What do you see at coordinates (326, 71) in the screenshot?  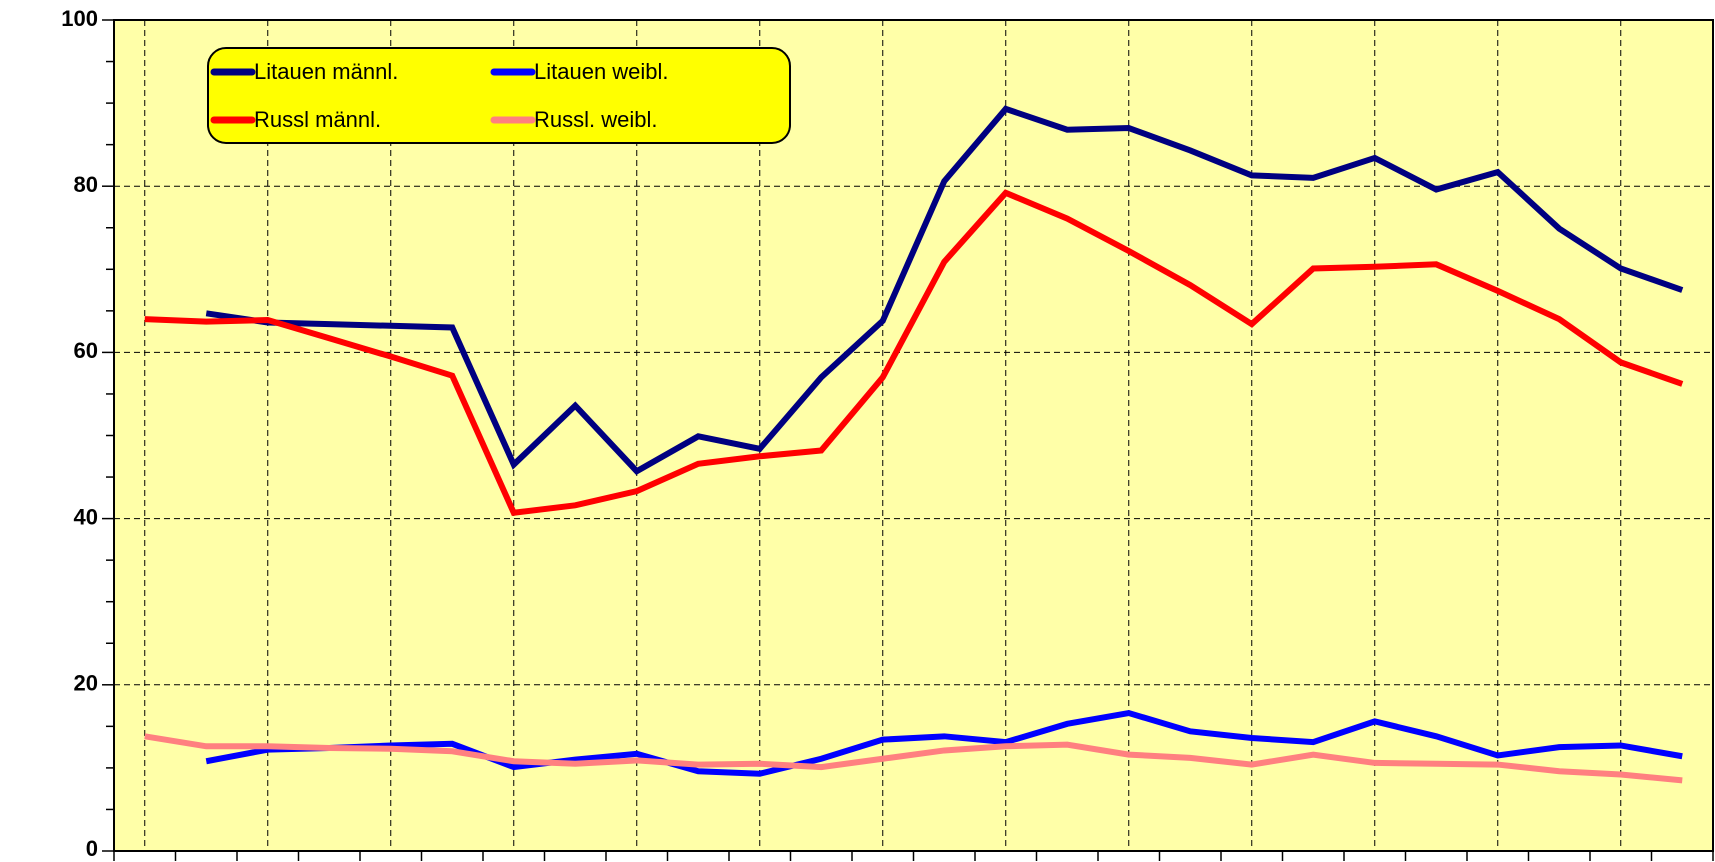 I see `legend-label: Litauen männl.` at bounding box center [326, 71].